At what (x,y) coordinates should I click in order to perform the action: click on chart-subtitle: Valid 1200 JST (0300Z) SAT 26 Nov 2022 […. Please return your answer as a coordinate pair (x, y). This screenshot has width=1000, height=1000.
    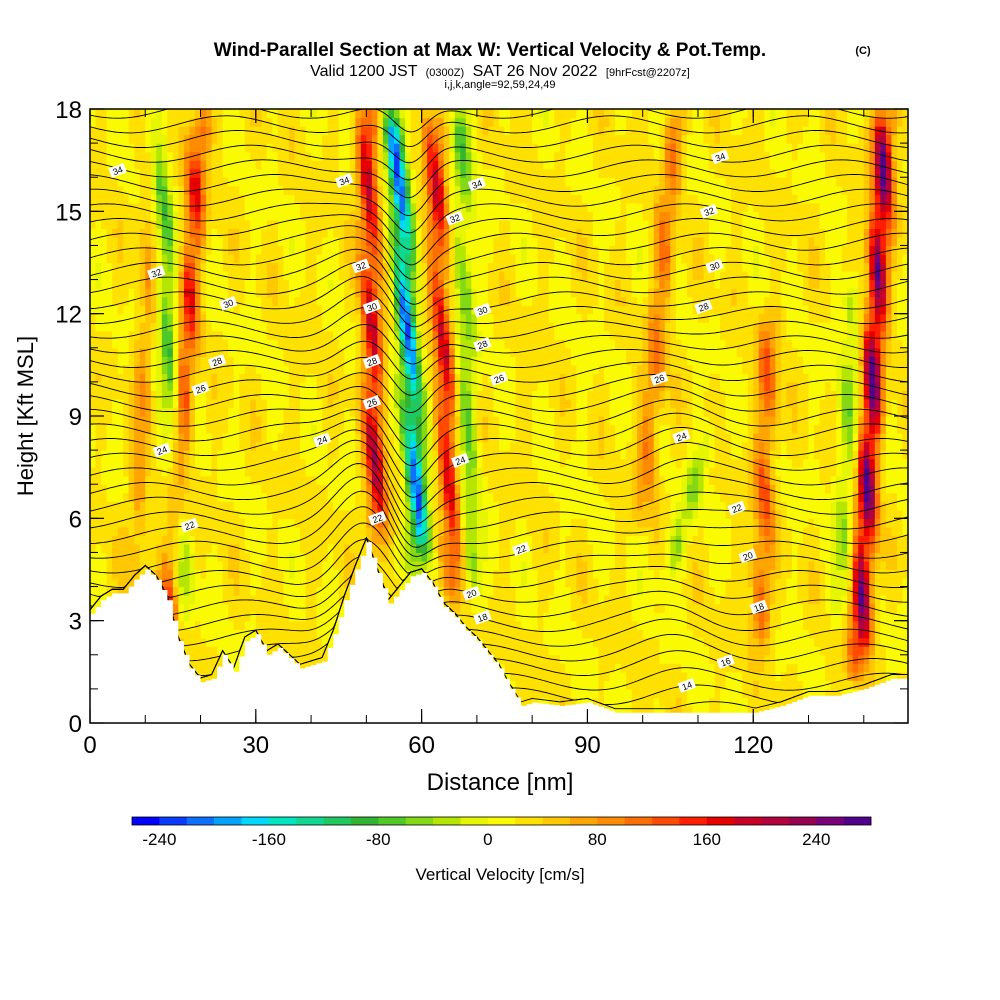
    Looking at the image, I should click on (500, 71).